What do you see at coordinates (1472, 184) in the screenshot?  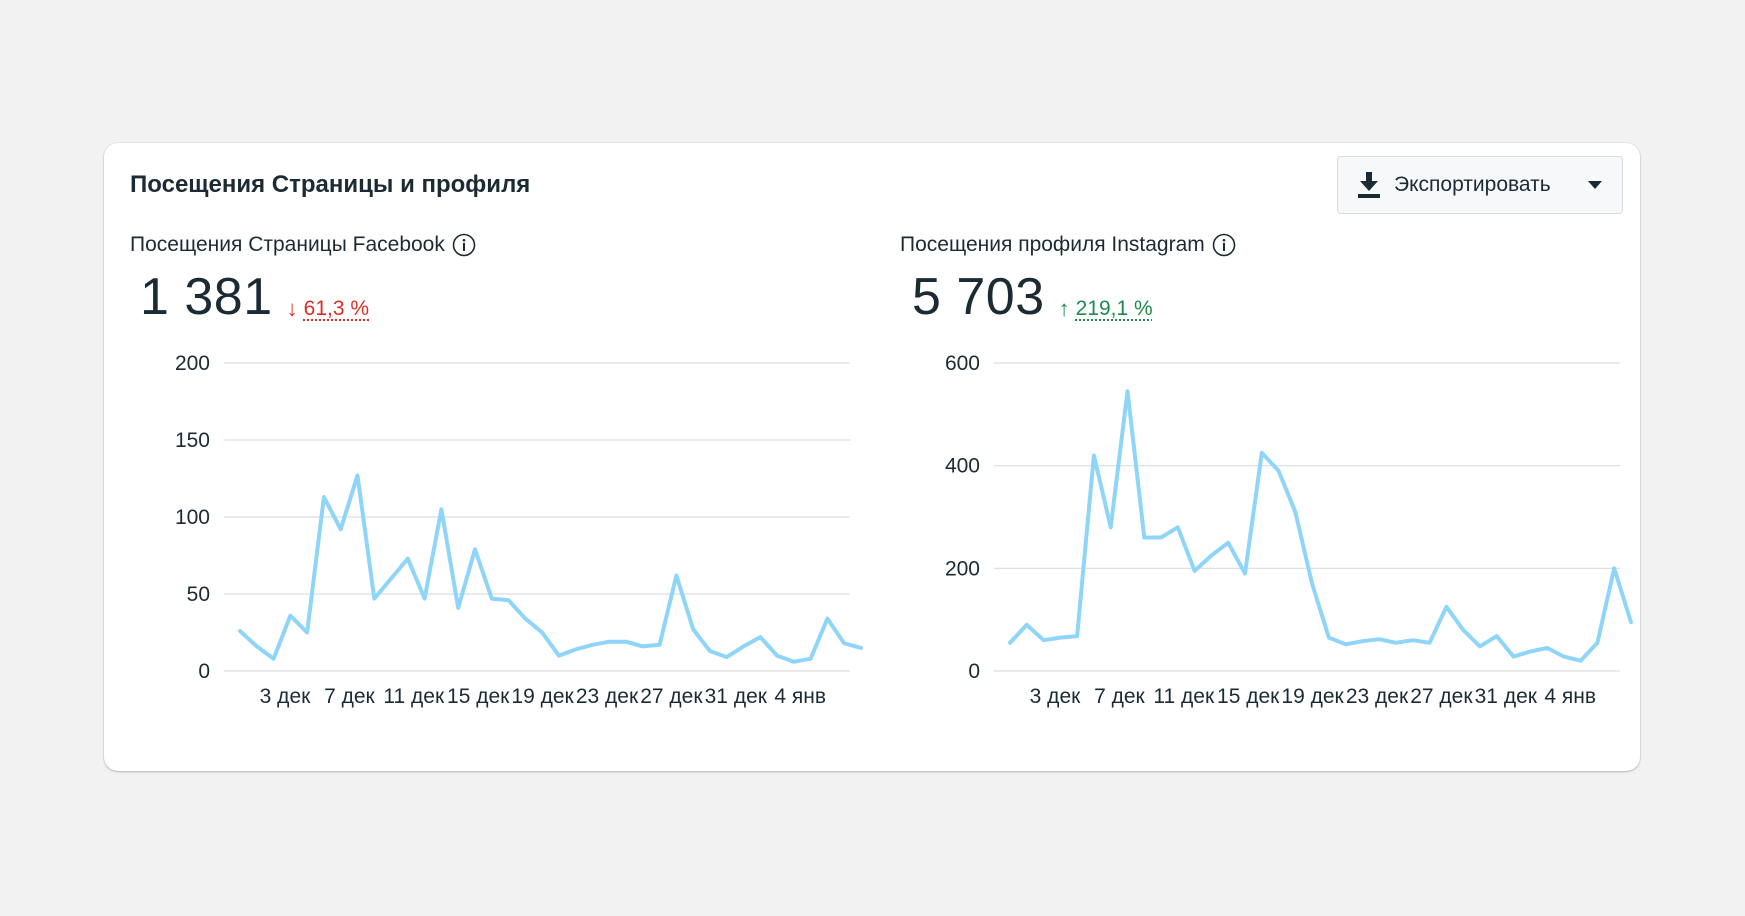 I see `export-button-label: Экспортировать` at bounding box center [1472, 184].